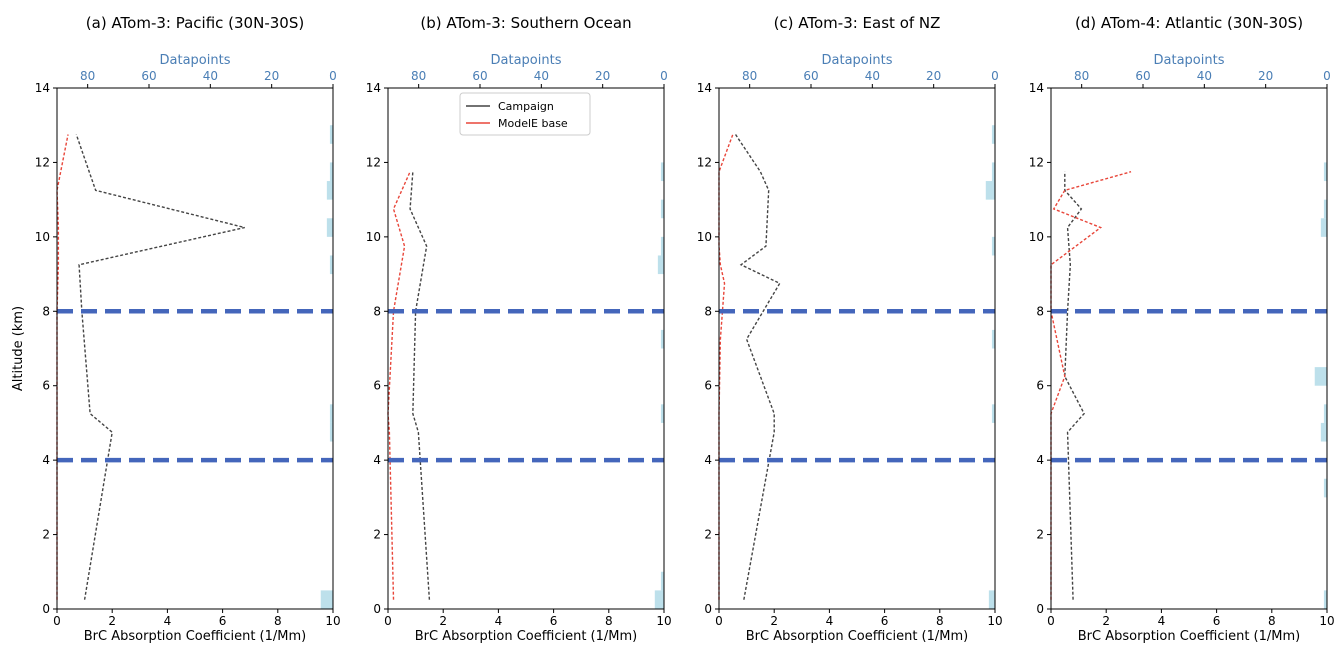  I want to click on x-tick-label: 4, so click(1162, 621).